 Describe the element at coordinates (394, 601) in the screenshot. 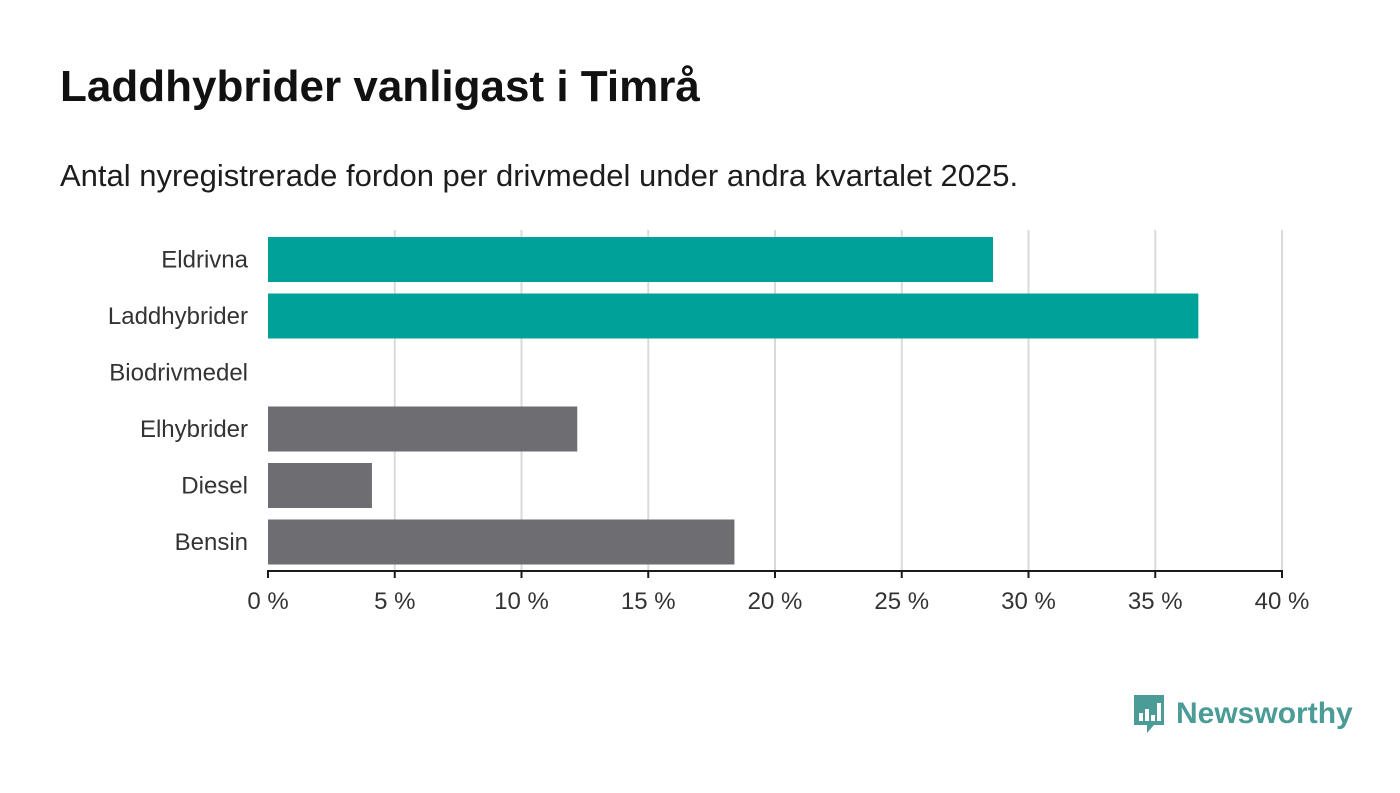

I see `x-tick-label: 5 %` at that location.